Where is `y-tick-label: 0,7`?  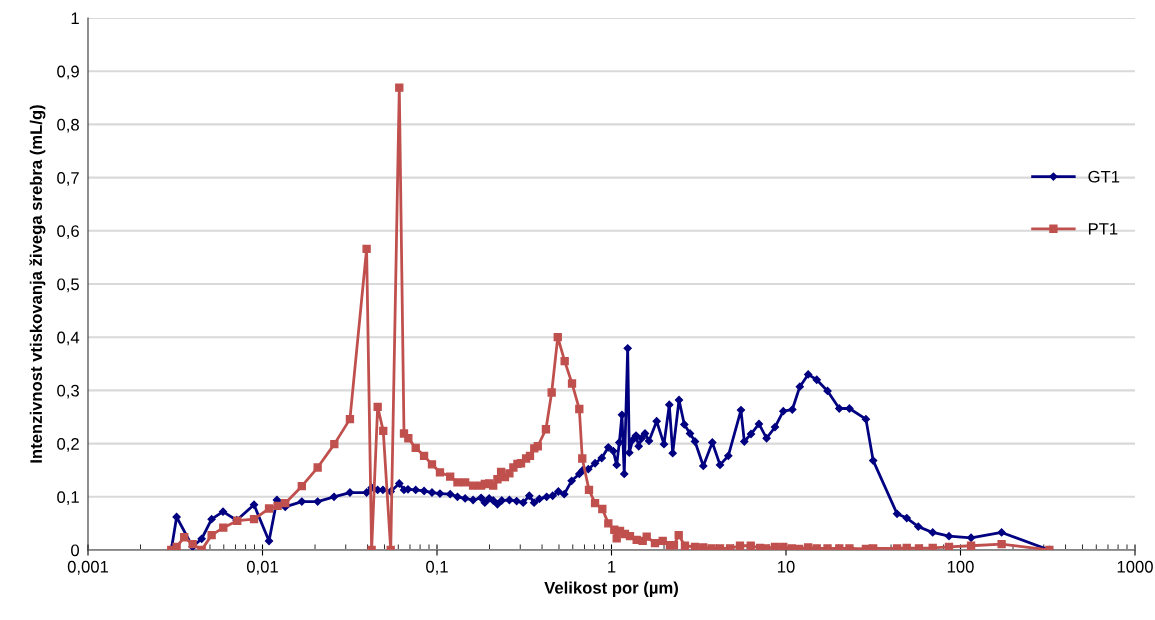 y-tick-label: 0,7 is located at coordinates (68, 179).